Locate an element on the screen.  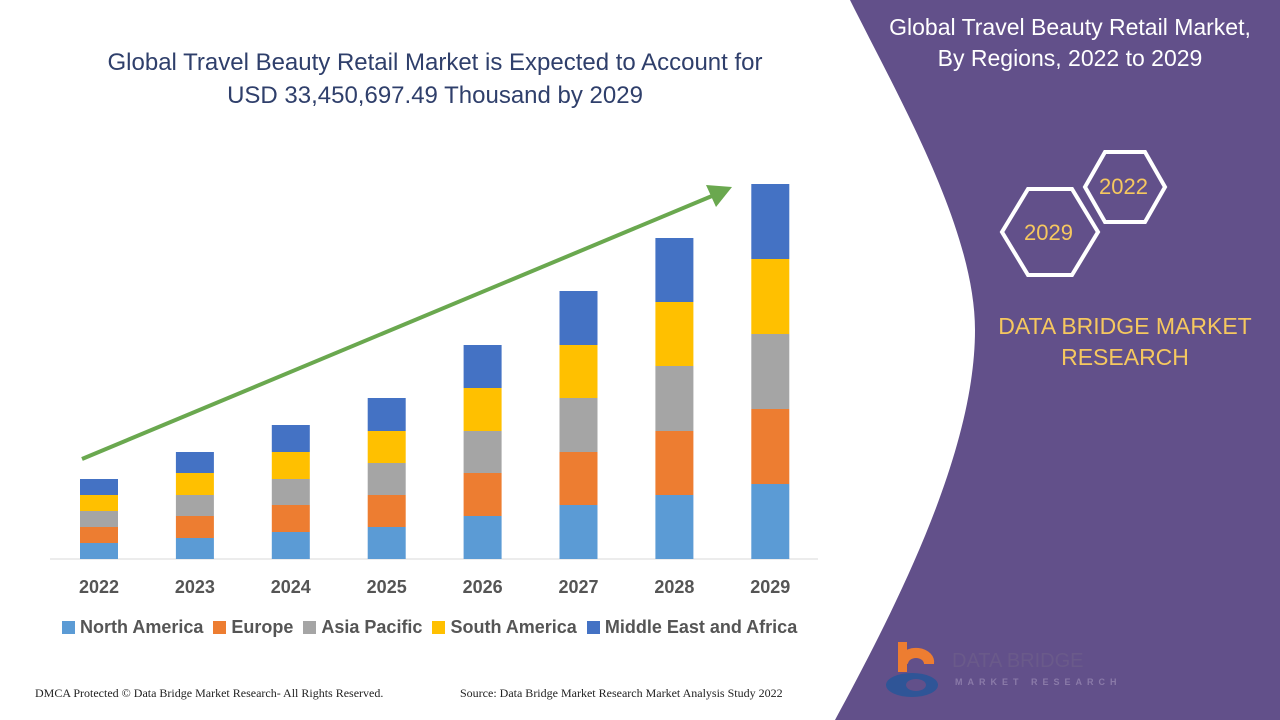
legend-item: South America is located at coordinates (504, 627).